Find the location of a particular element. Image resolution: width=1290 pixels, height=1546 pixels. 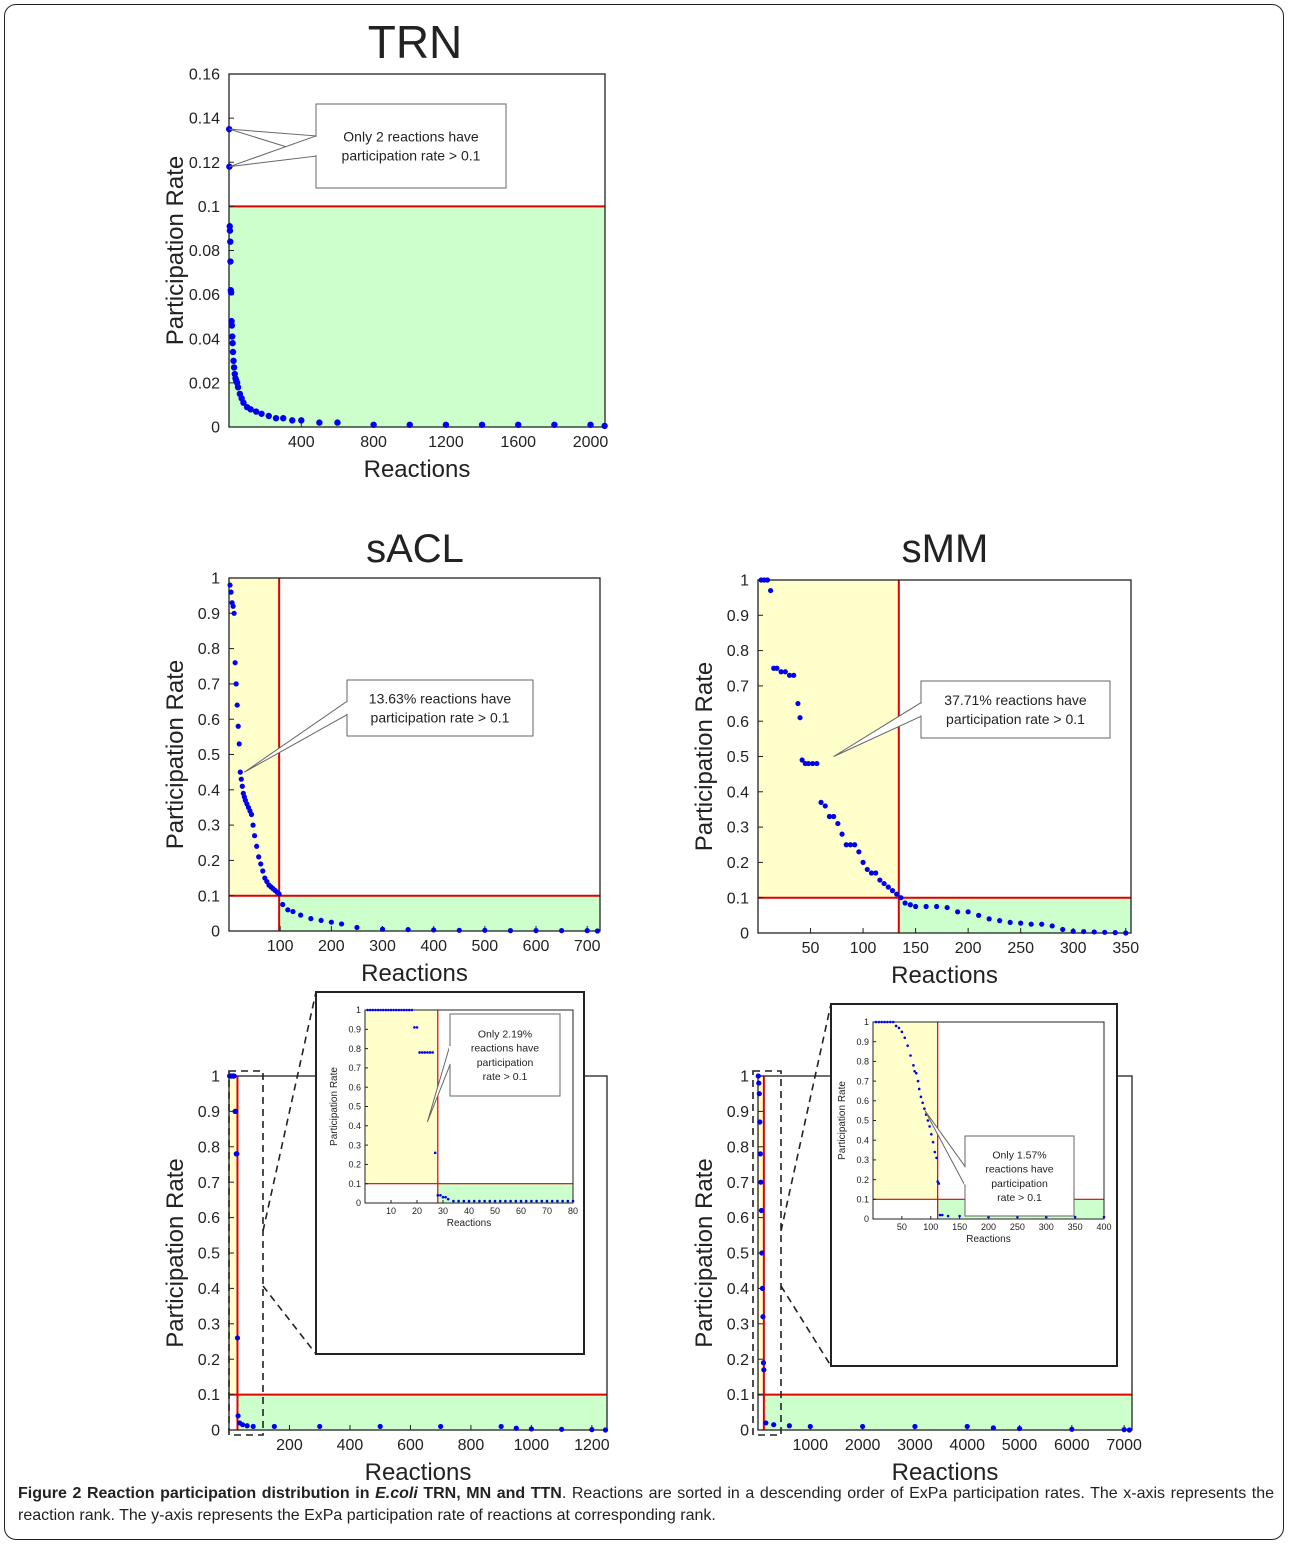

y-tick-label: 0.1 is located at coordinates (209, 896).